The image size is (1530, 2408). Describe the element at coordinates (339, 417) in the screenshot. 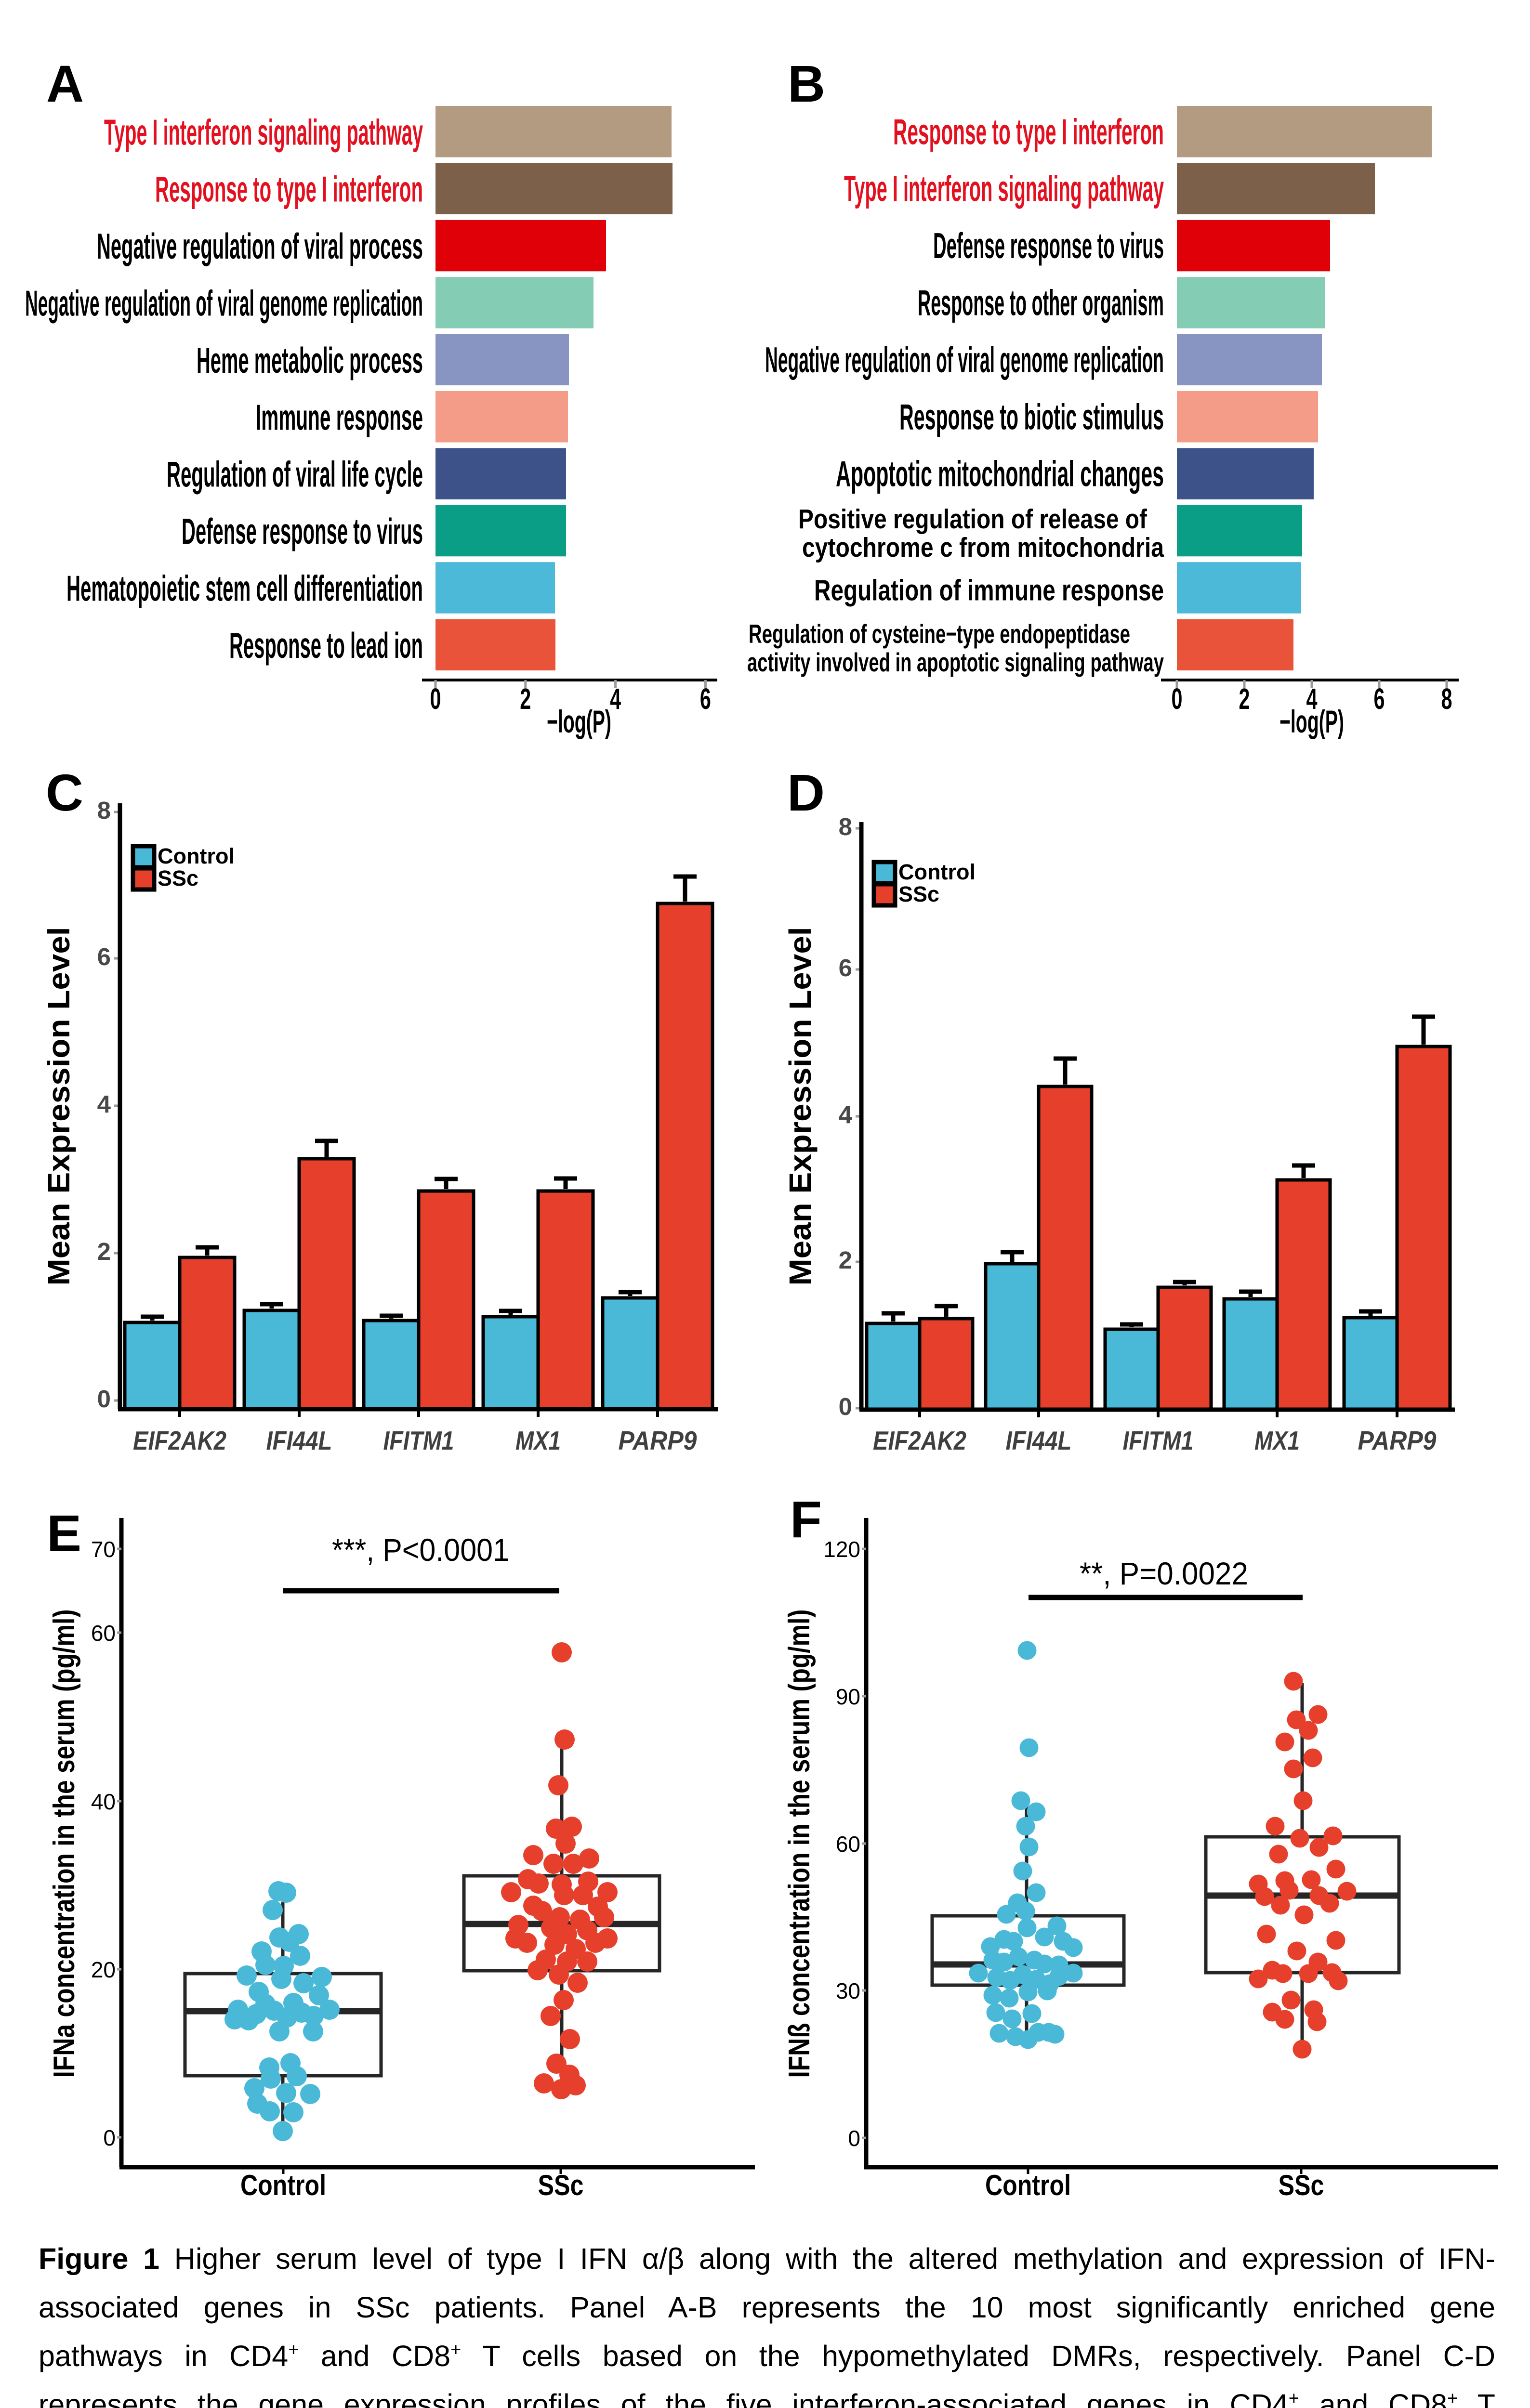

I see `svg-text: Immune response` at that location.